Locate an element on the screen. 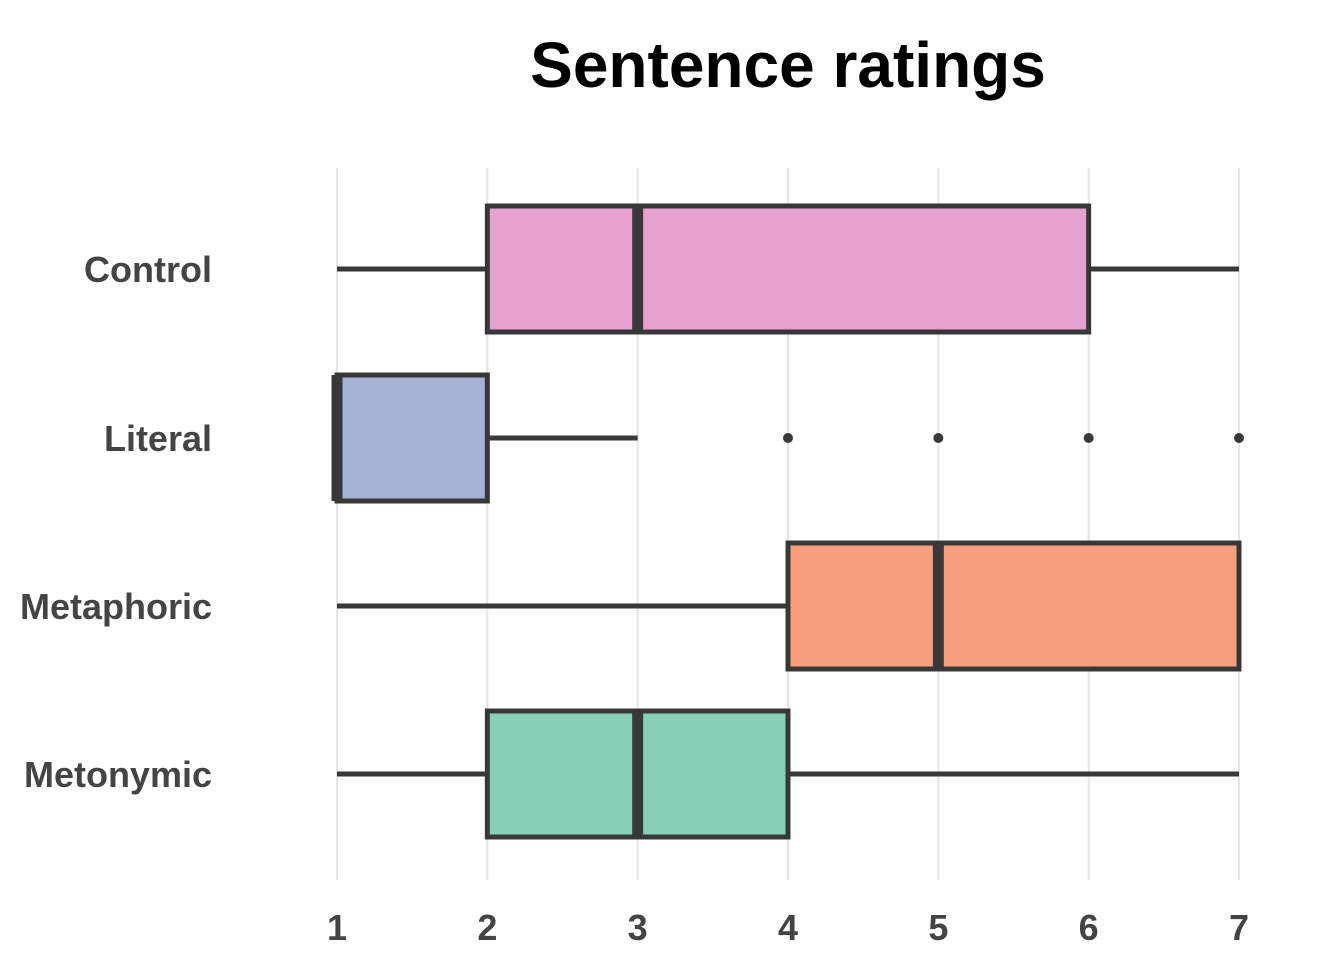 This screenshot has width=1344, height=960. x-tick-label: 4 is located at coordinates (788, 927).